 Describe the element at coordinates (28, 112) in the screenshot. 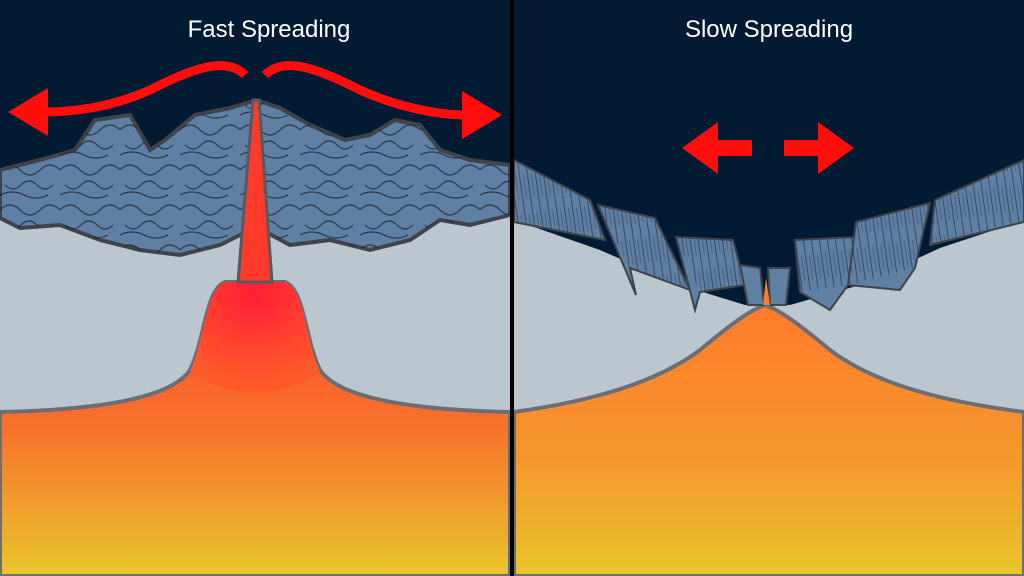

I see `left-arrow-head` at that location.